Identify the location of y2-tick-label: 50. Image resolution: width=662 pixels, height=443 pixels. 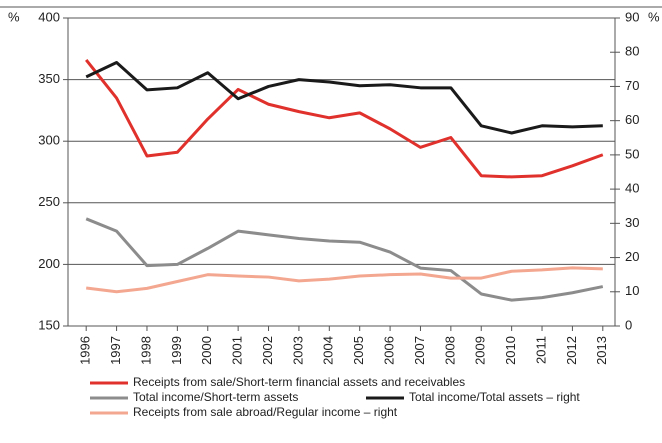
(632, 153).